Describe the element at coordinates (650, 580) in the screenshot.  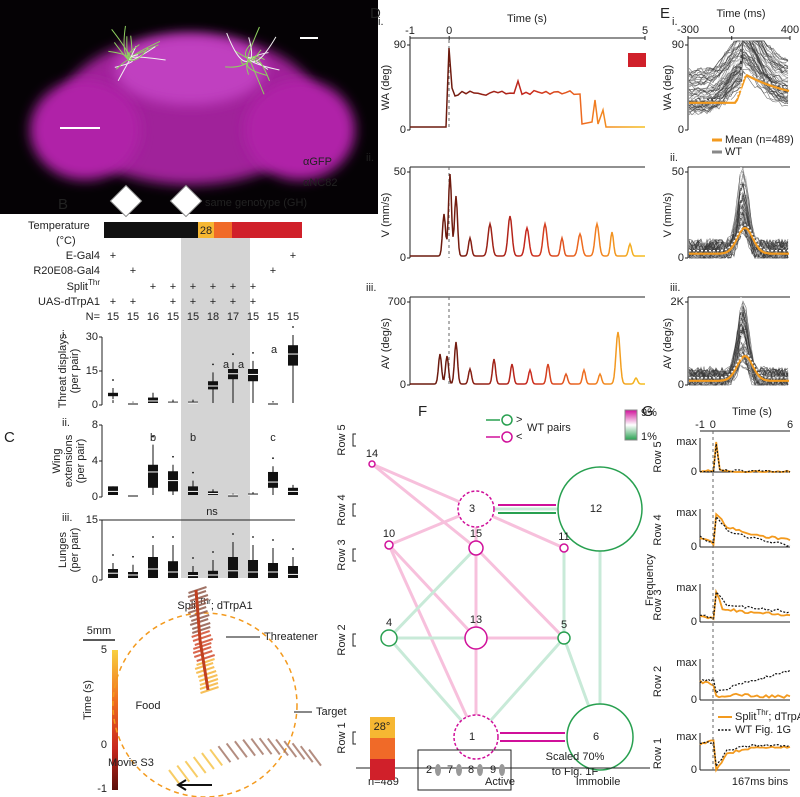
I see `axis-label: Frequency` at that location.